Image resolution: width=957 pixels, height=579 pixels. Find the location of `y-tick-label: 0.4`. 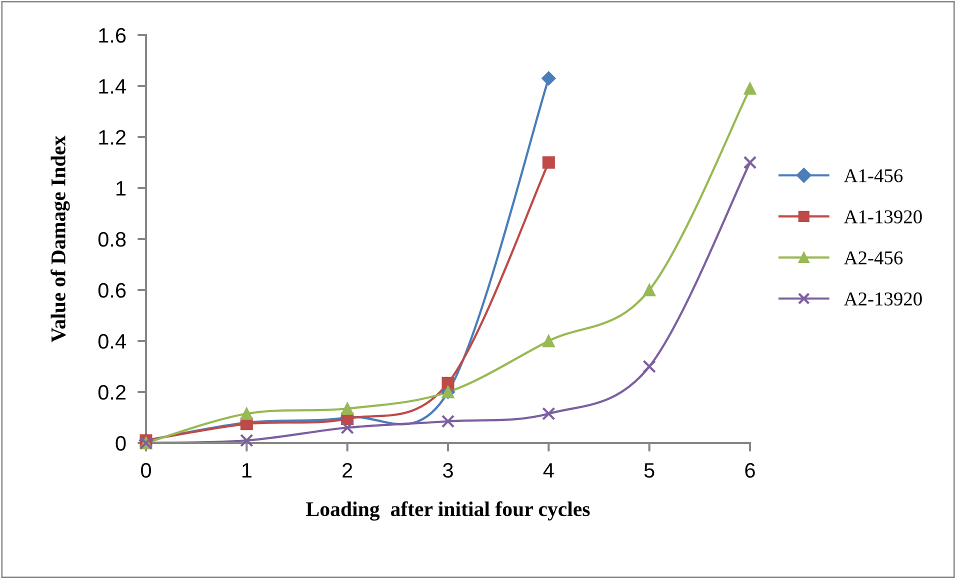

y-tick-label: 0.4 is located at coordinates (112, 341).